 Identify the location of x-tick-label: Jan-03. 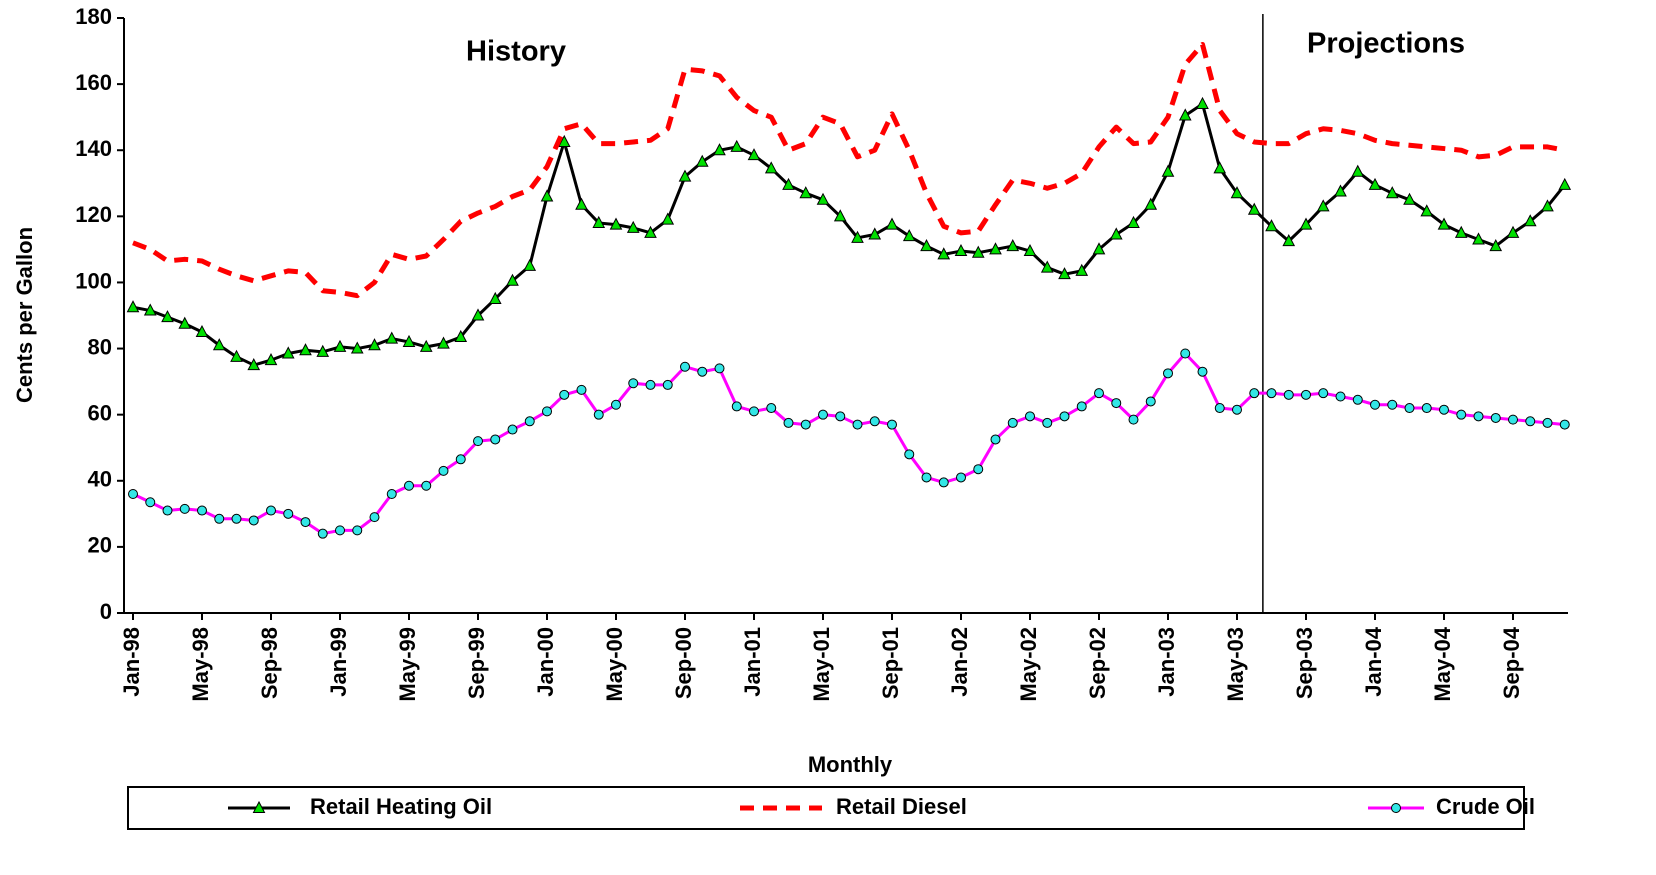
(1166, 662).